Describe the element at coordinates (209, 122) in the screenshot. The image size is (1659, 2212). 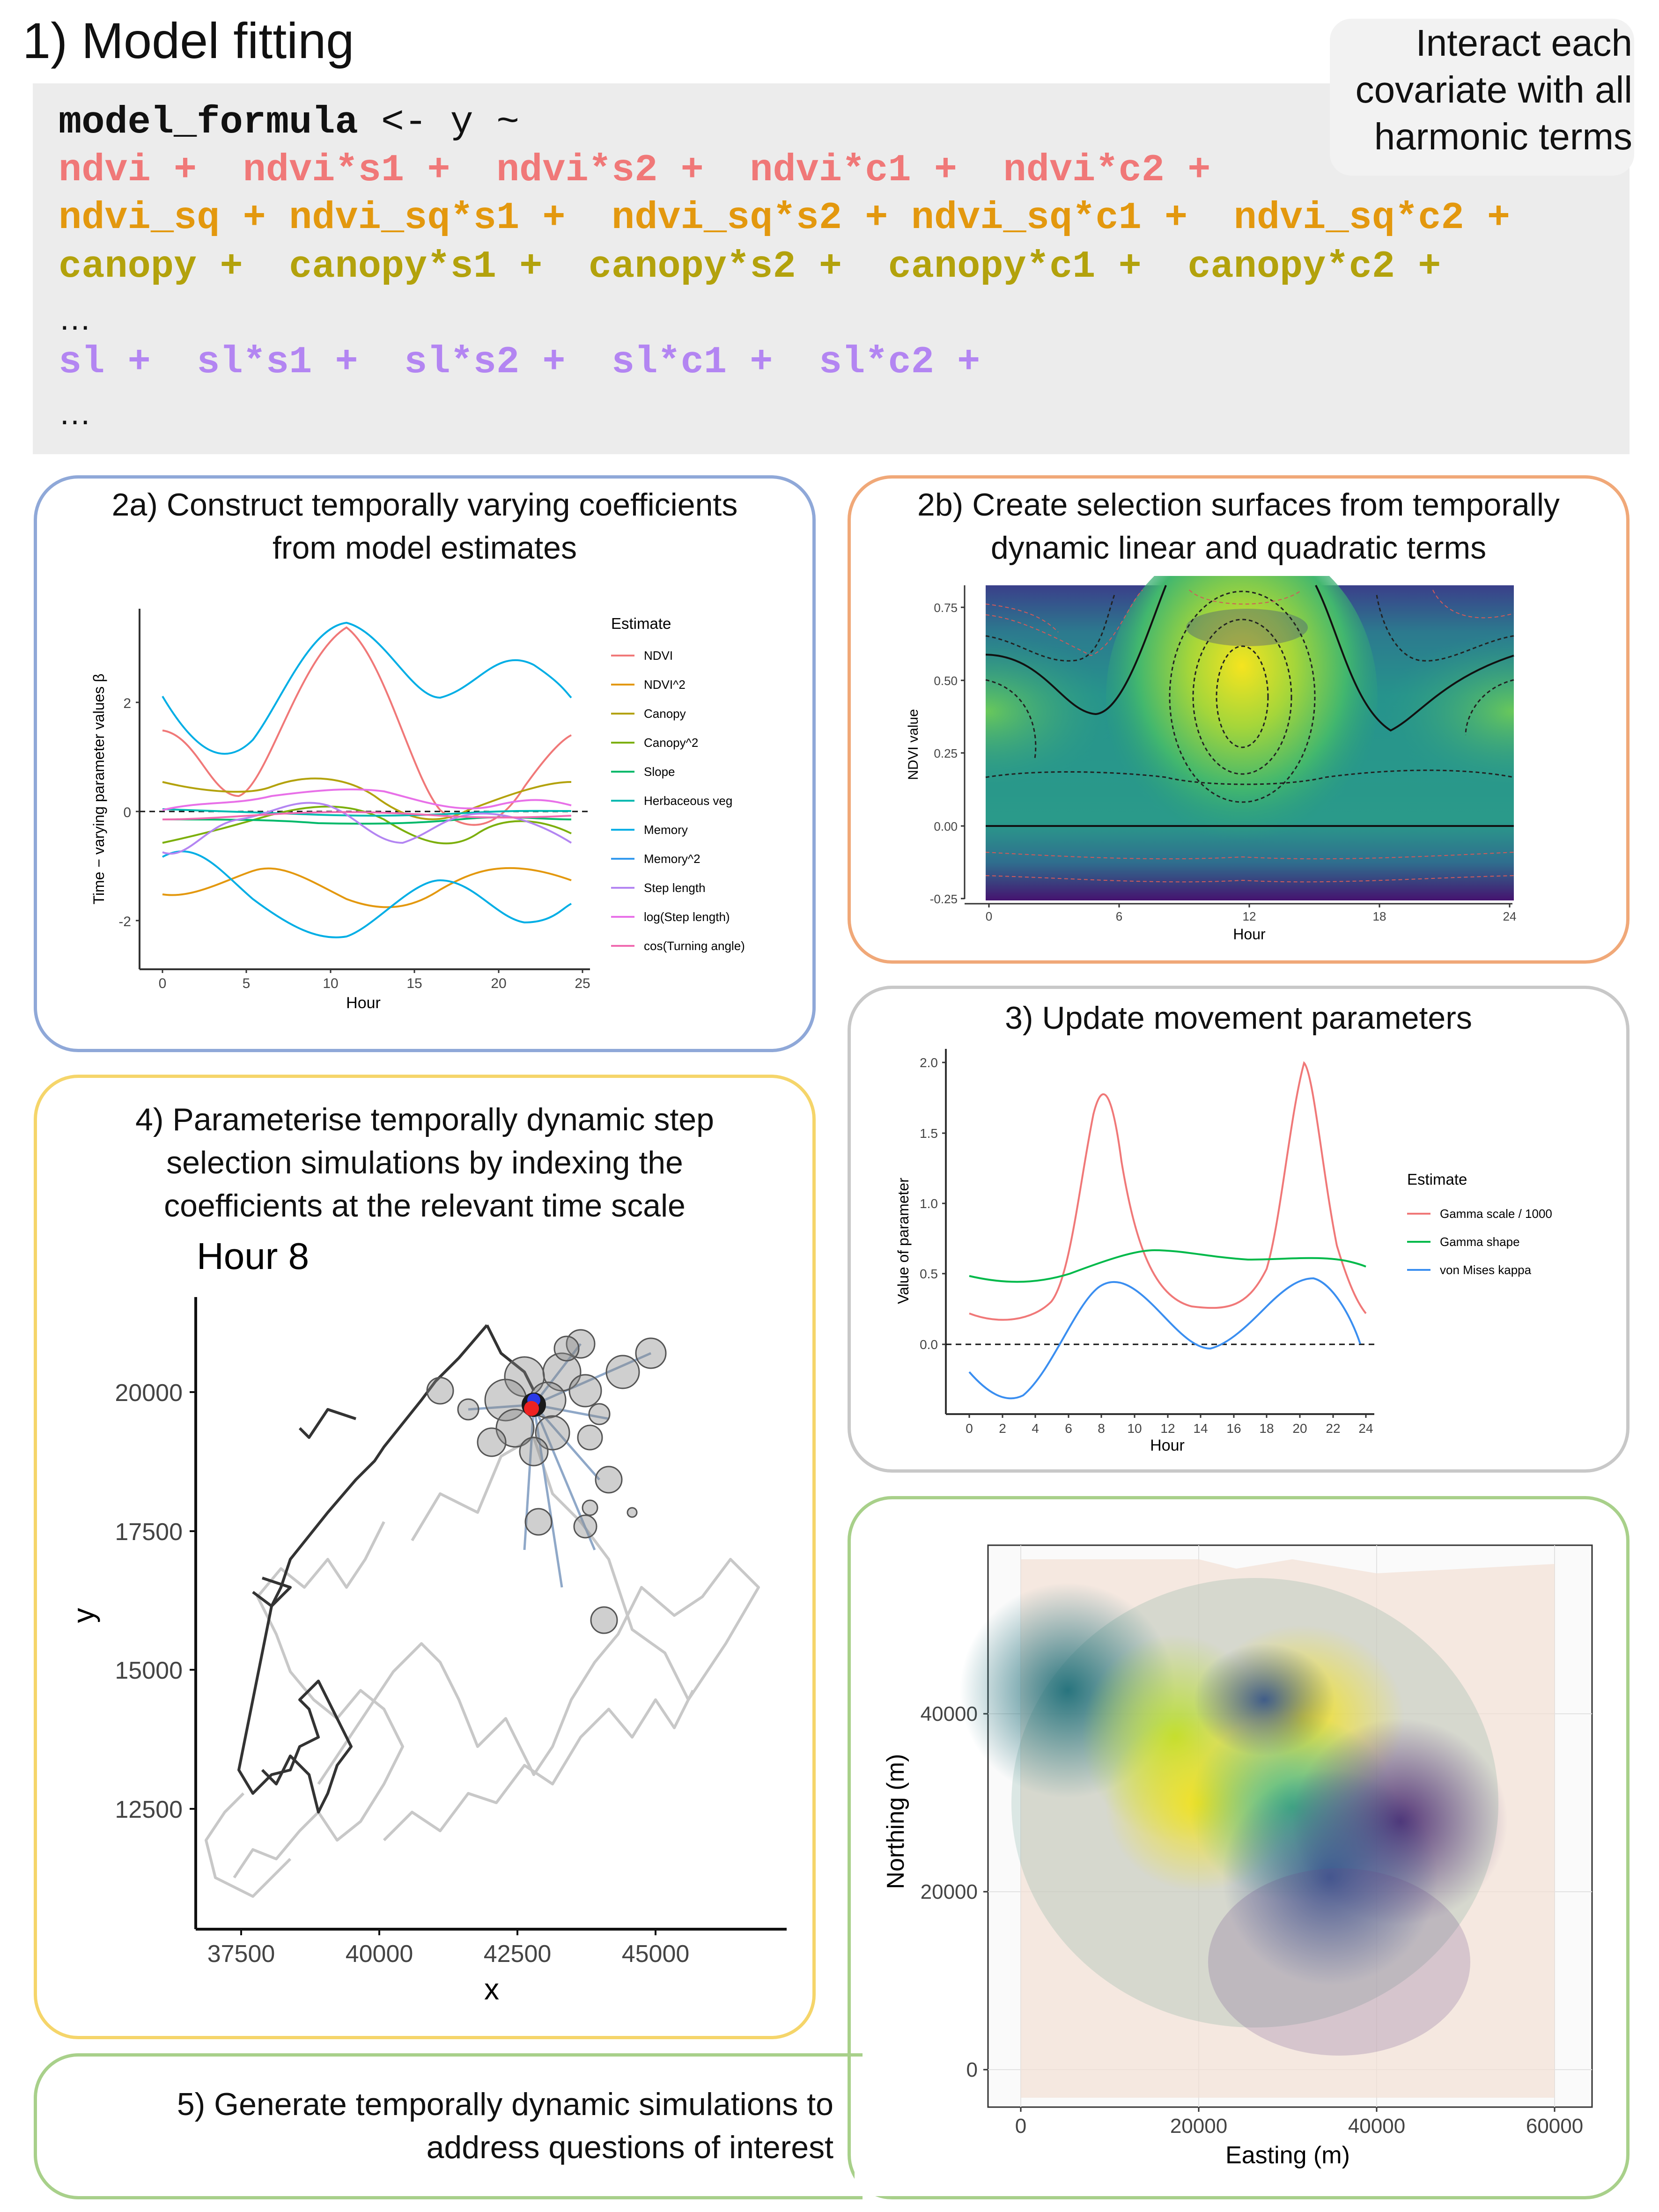
I see `code-keyword: model_formula` at that location.